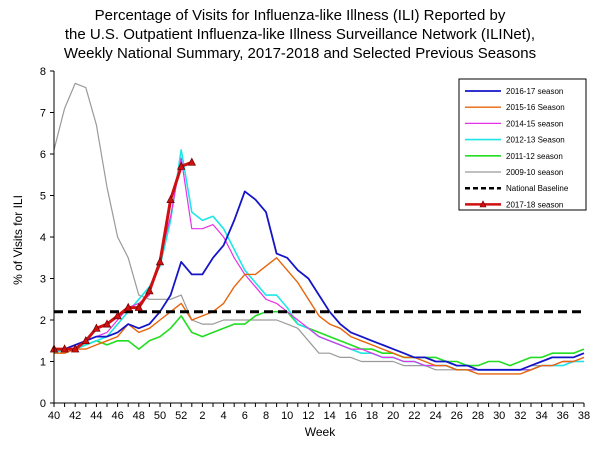 The image size is (600, 450). I want to click on x-axis-label: Week, so click(320, 432).